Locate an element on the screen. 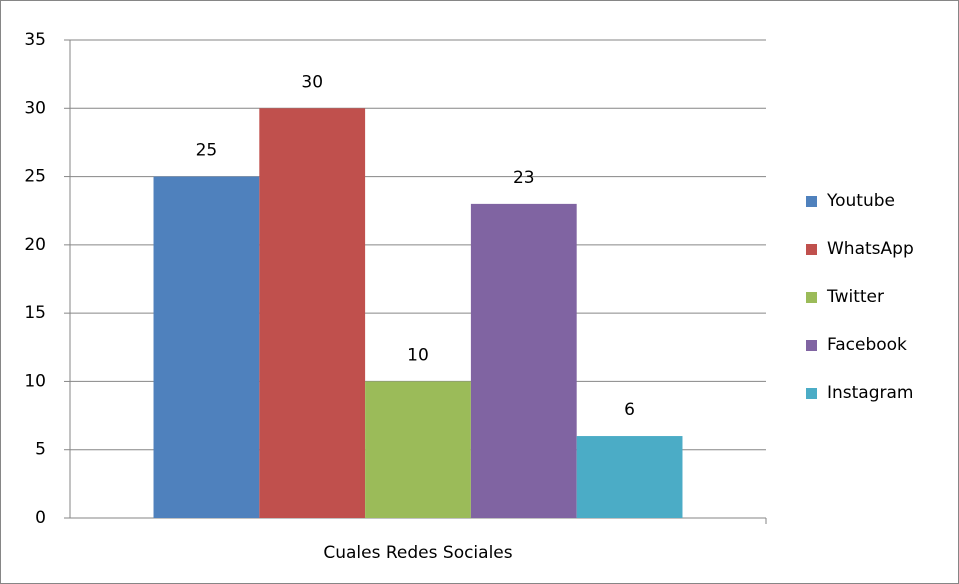  value-label: 25 is located at coordinates (207, 151).